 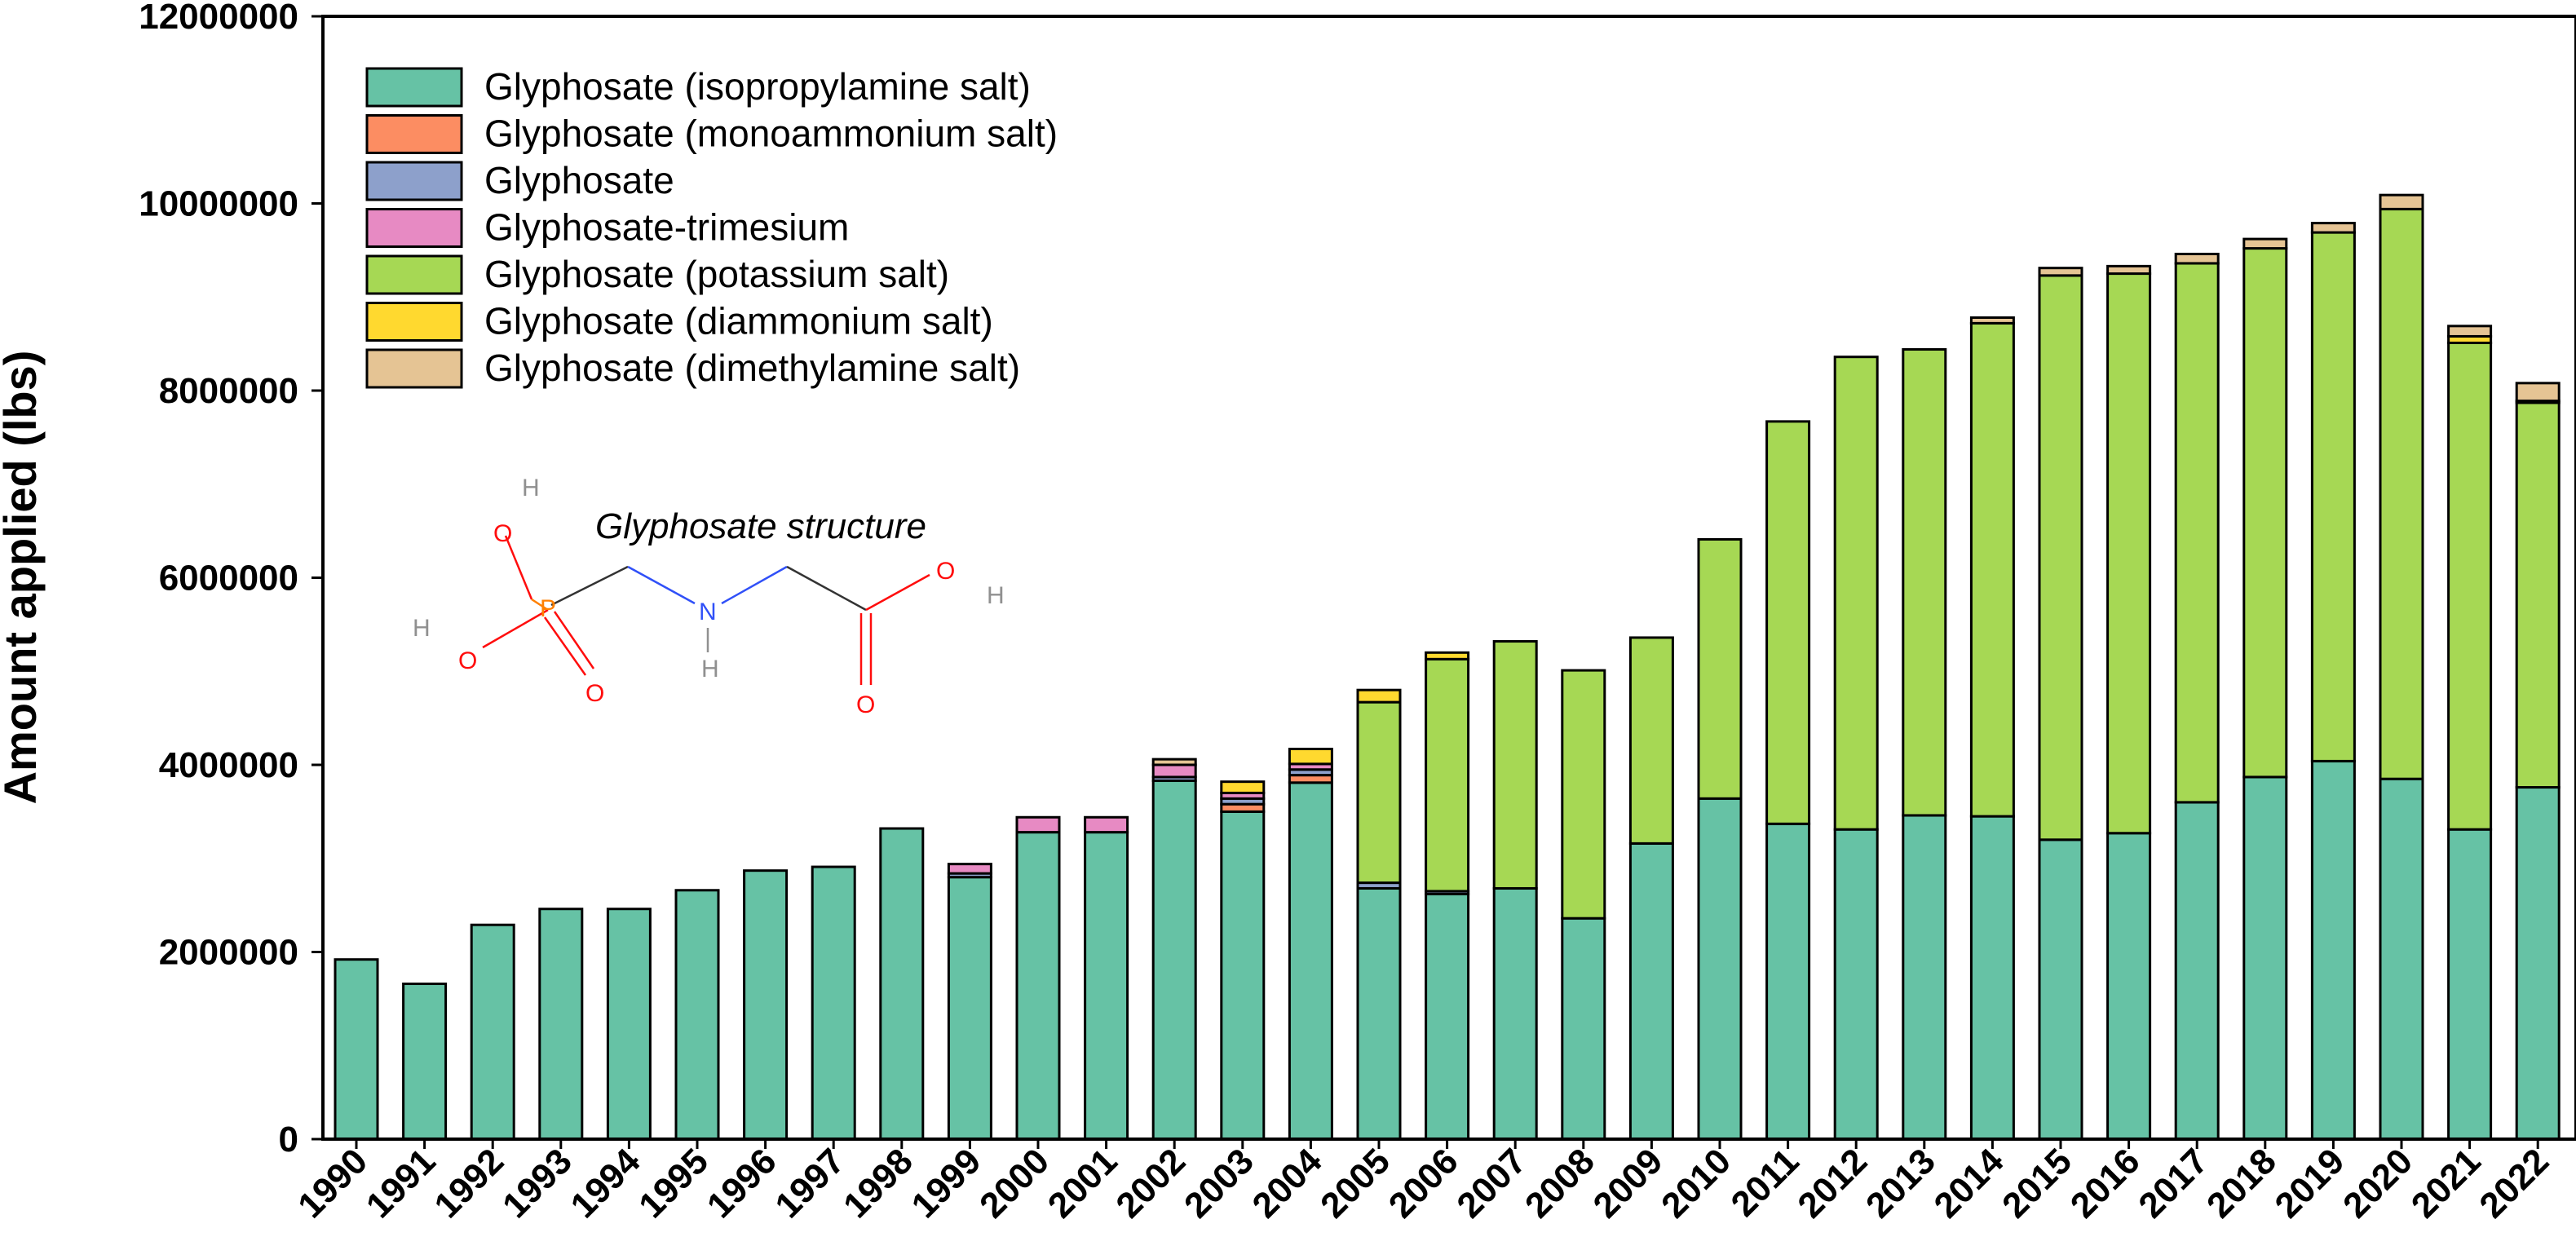 I want to click on x-tick-label-2004: 2004, so click(x=1287, y=1183).